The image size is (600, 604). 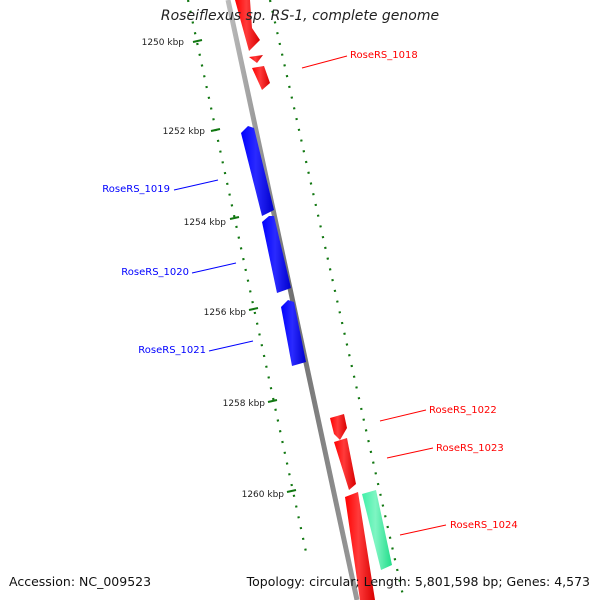 I want to click on scale-label: 1252 kbp, so click(x=184, y=132).